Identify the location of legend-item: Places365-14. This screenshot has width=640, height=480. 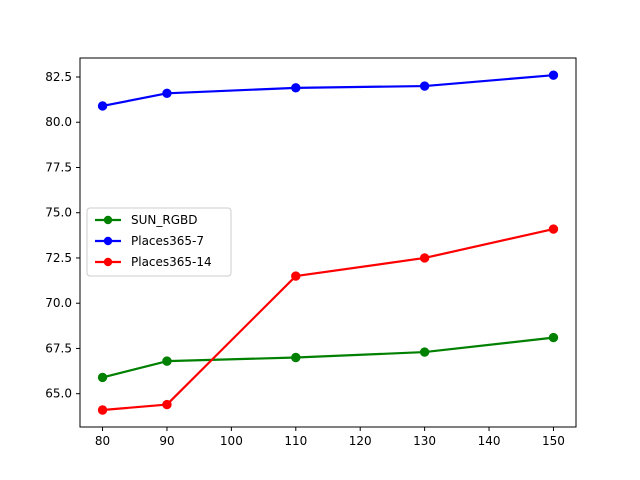
(153, 262).